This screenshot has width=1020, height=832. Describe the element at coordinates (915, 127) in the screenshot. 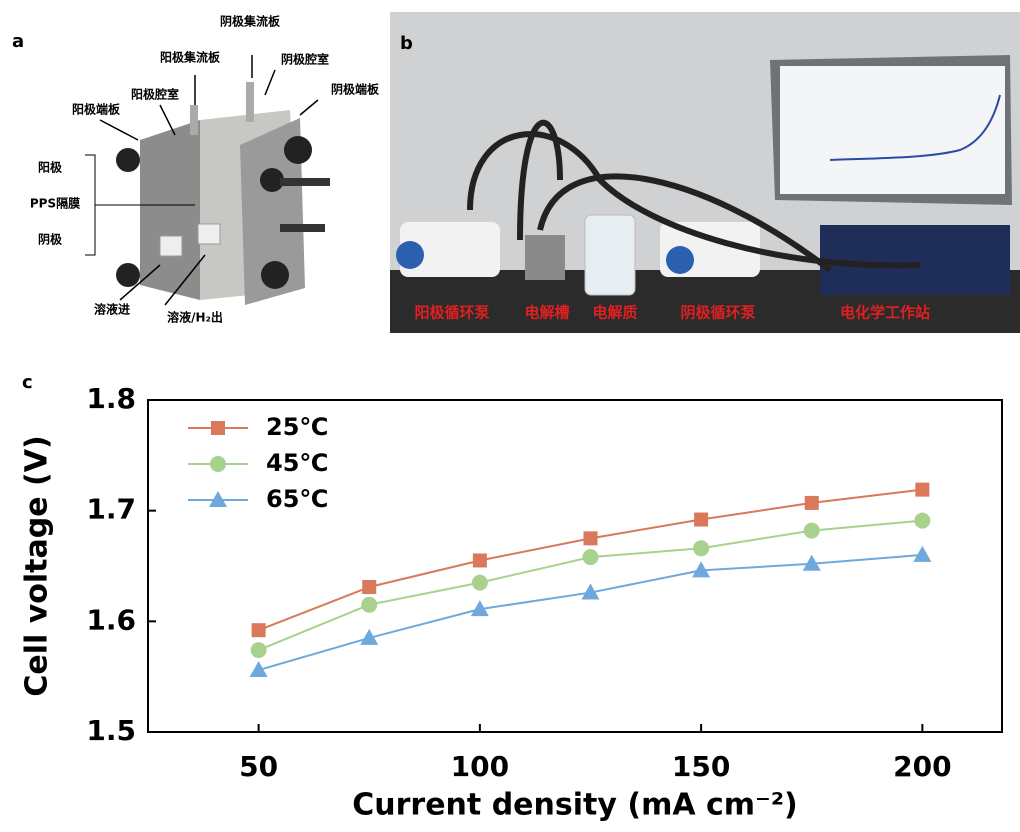

I see `screen-curve` at that location.